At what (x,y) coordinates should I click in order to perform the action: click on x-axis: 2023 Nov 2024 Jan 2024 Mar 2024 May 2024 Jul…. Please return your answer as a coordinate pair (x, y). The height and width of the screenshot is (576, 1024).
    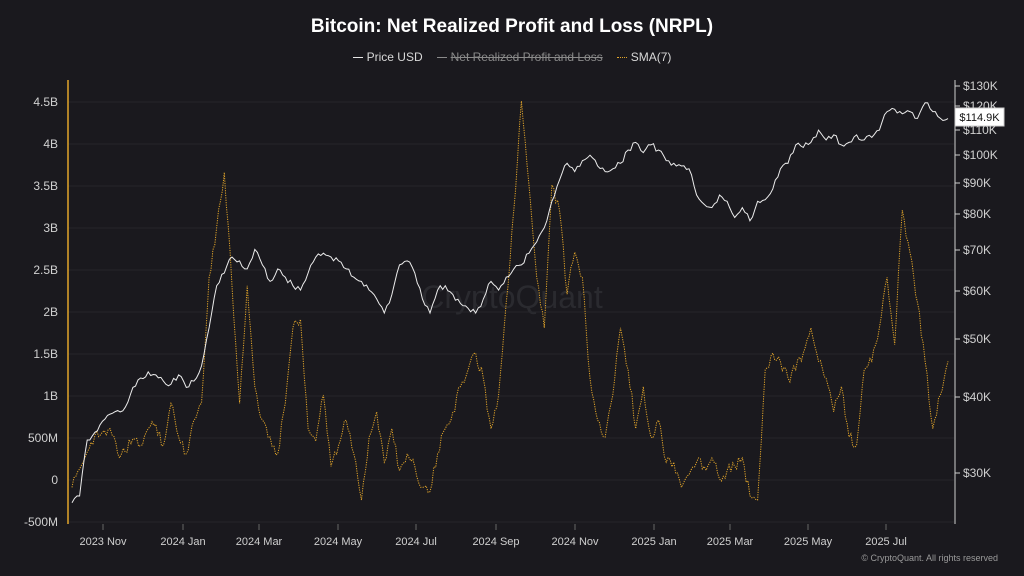
    Looking at the image, I should click on (493, 536).